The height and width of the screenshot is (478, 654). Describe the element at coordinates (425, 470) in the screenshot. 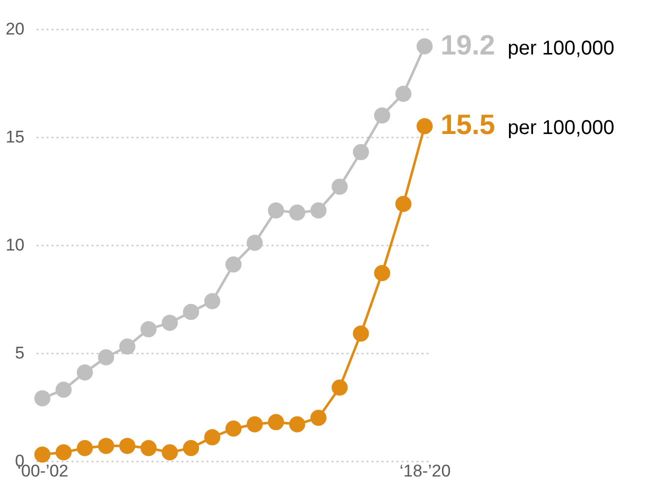

I see `x-tick-label: ‘18-’20` at that location.